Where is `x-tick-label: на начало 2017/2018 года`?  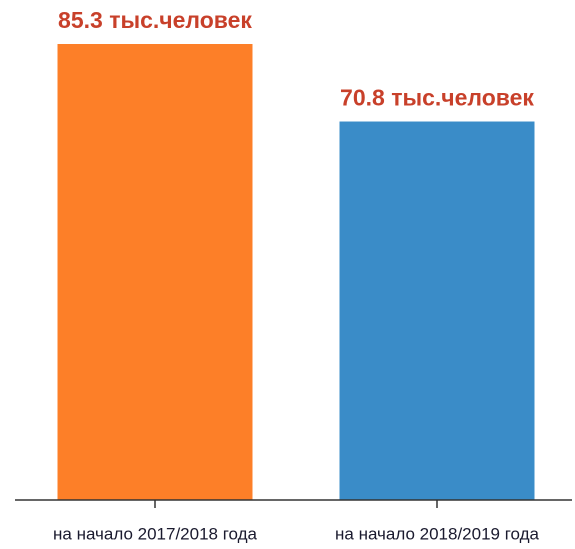
x-tick-label: на начало 2017/2018 года is located at coordinates (155, 533).